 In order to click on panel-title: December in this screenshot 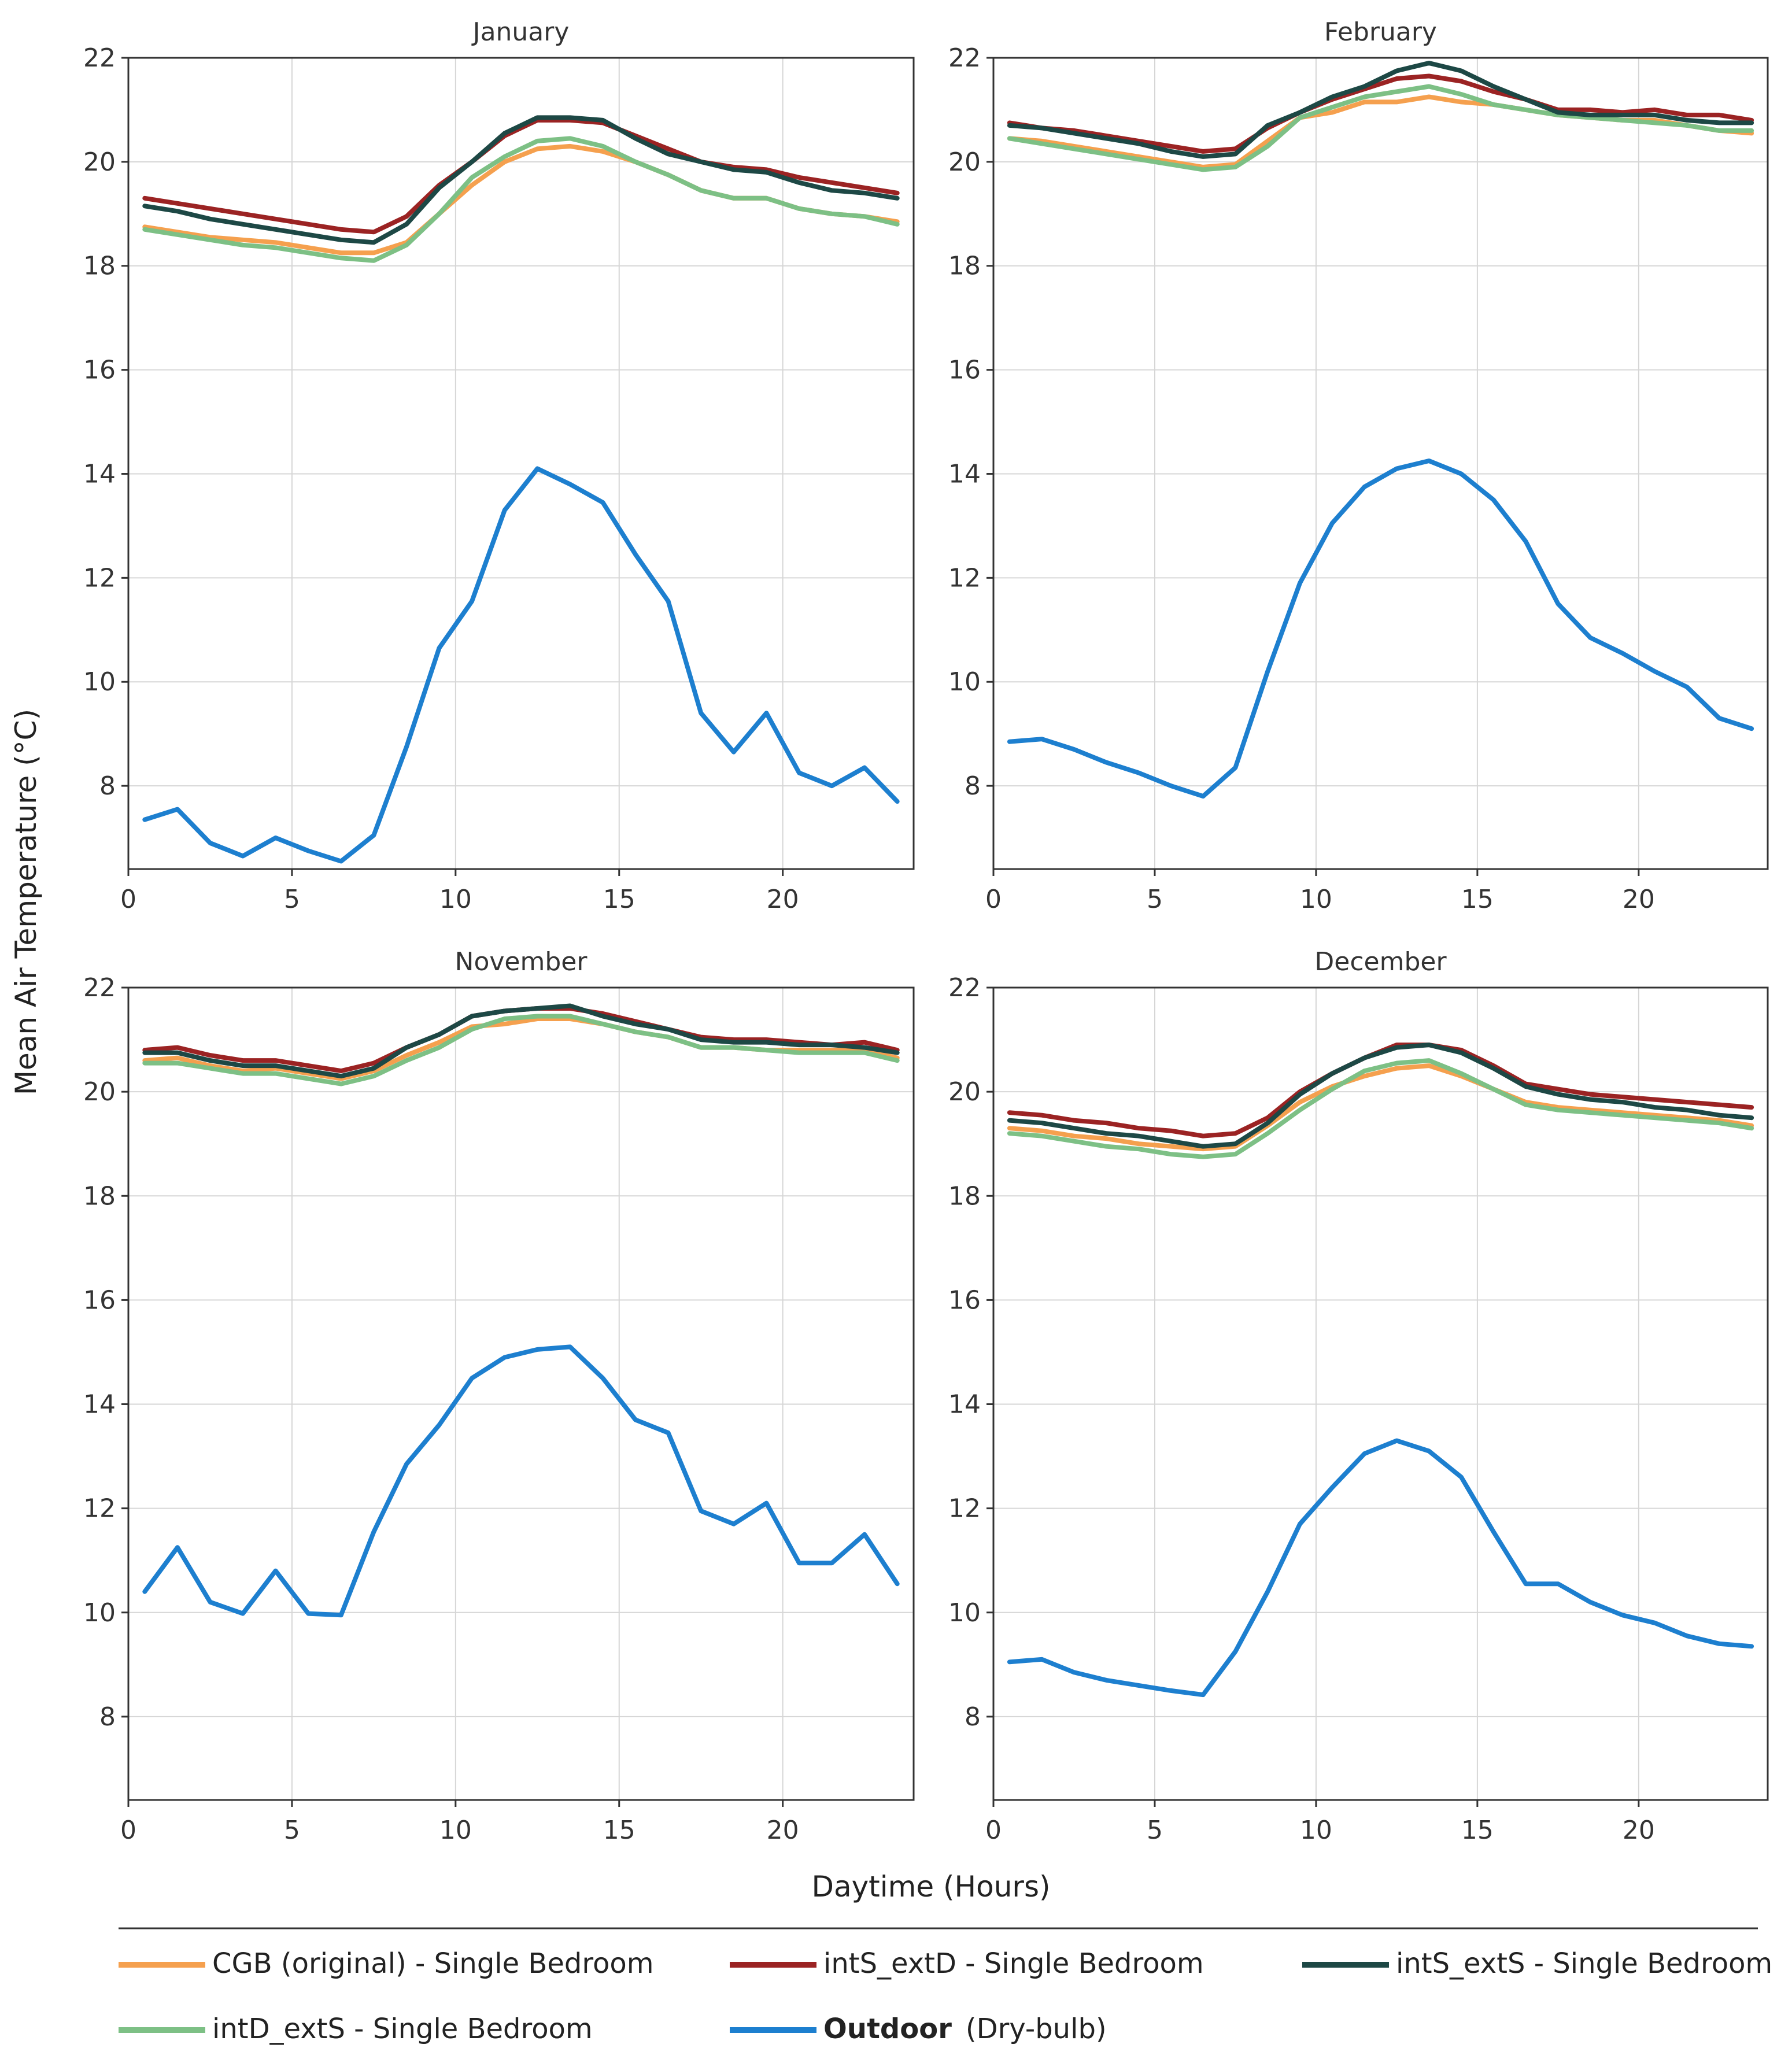, I will do `click(1380, 962)`.